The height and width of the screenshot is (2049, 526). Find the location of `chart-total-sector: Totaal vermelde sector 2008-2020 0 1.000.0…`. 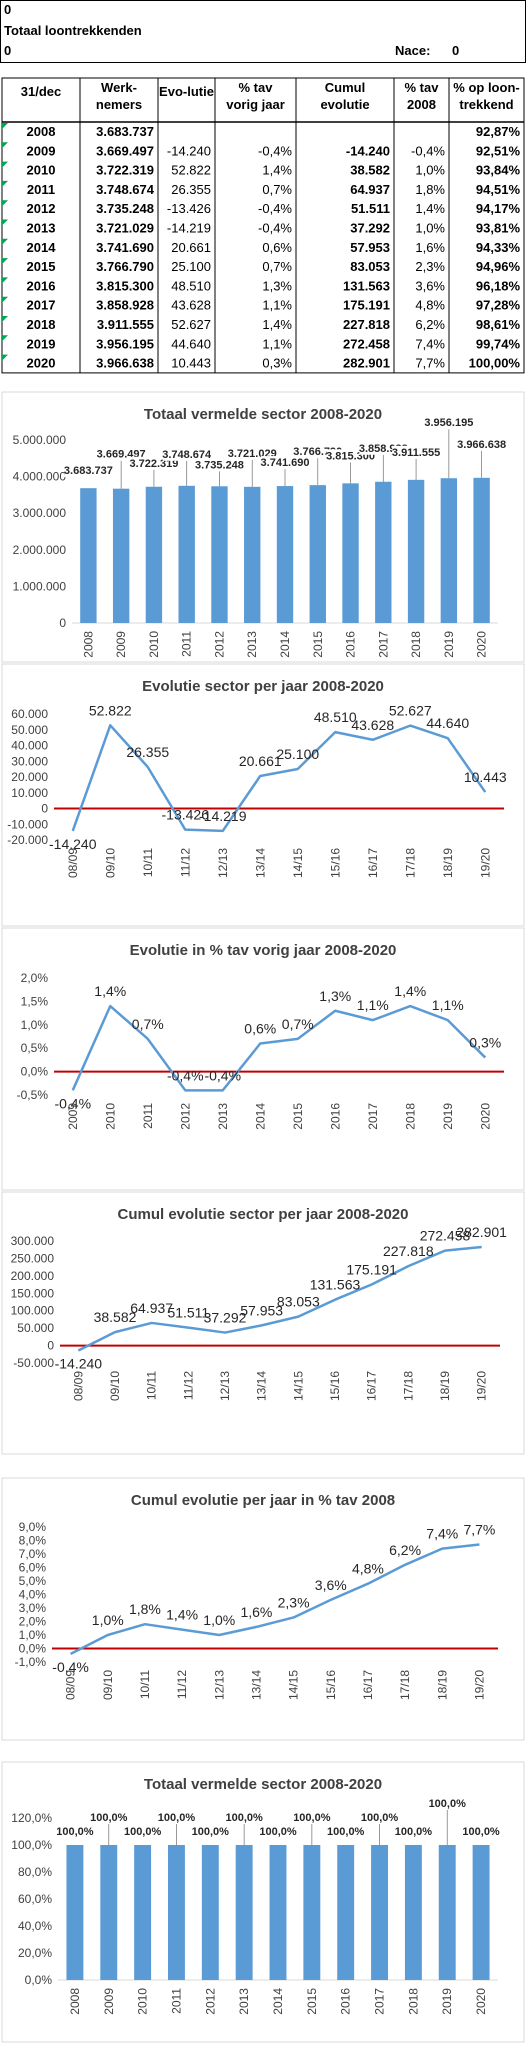

chart-total-sector: Totaal vermelde sector 2008-2020 0 1.000.0… is located at coordinates (263, 527).